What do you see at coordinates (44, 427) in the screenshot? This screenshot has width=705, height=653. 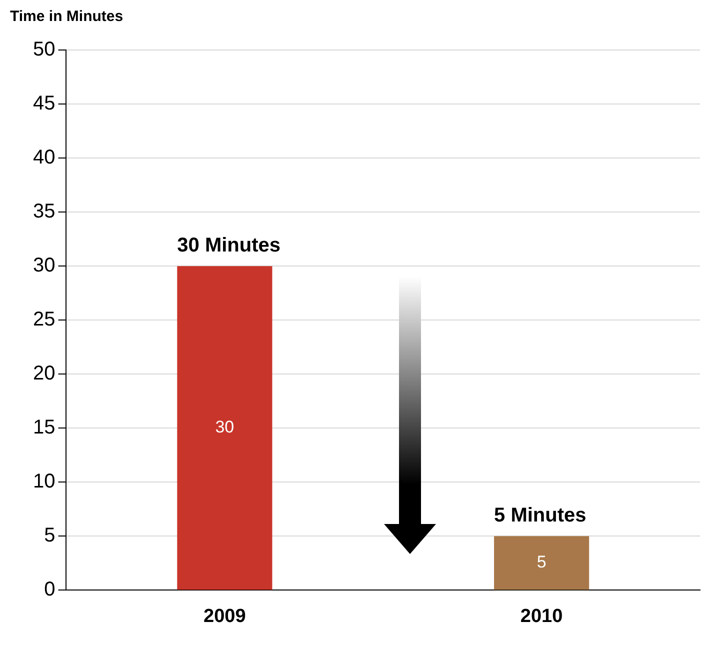 I see `y-tick-label: 15` at bounding box center [44, 427].